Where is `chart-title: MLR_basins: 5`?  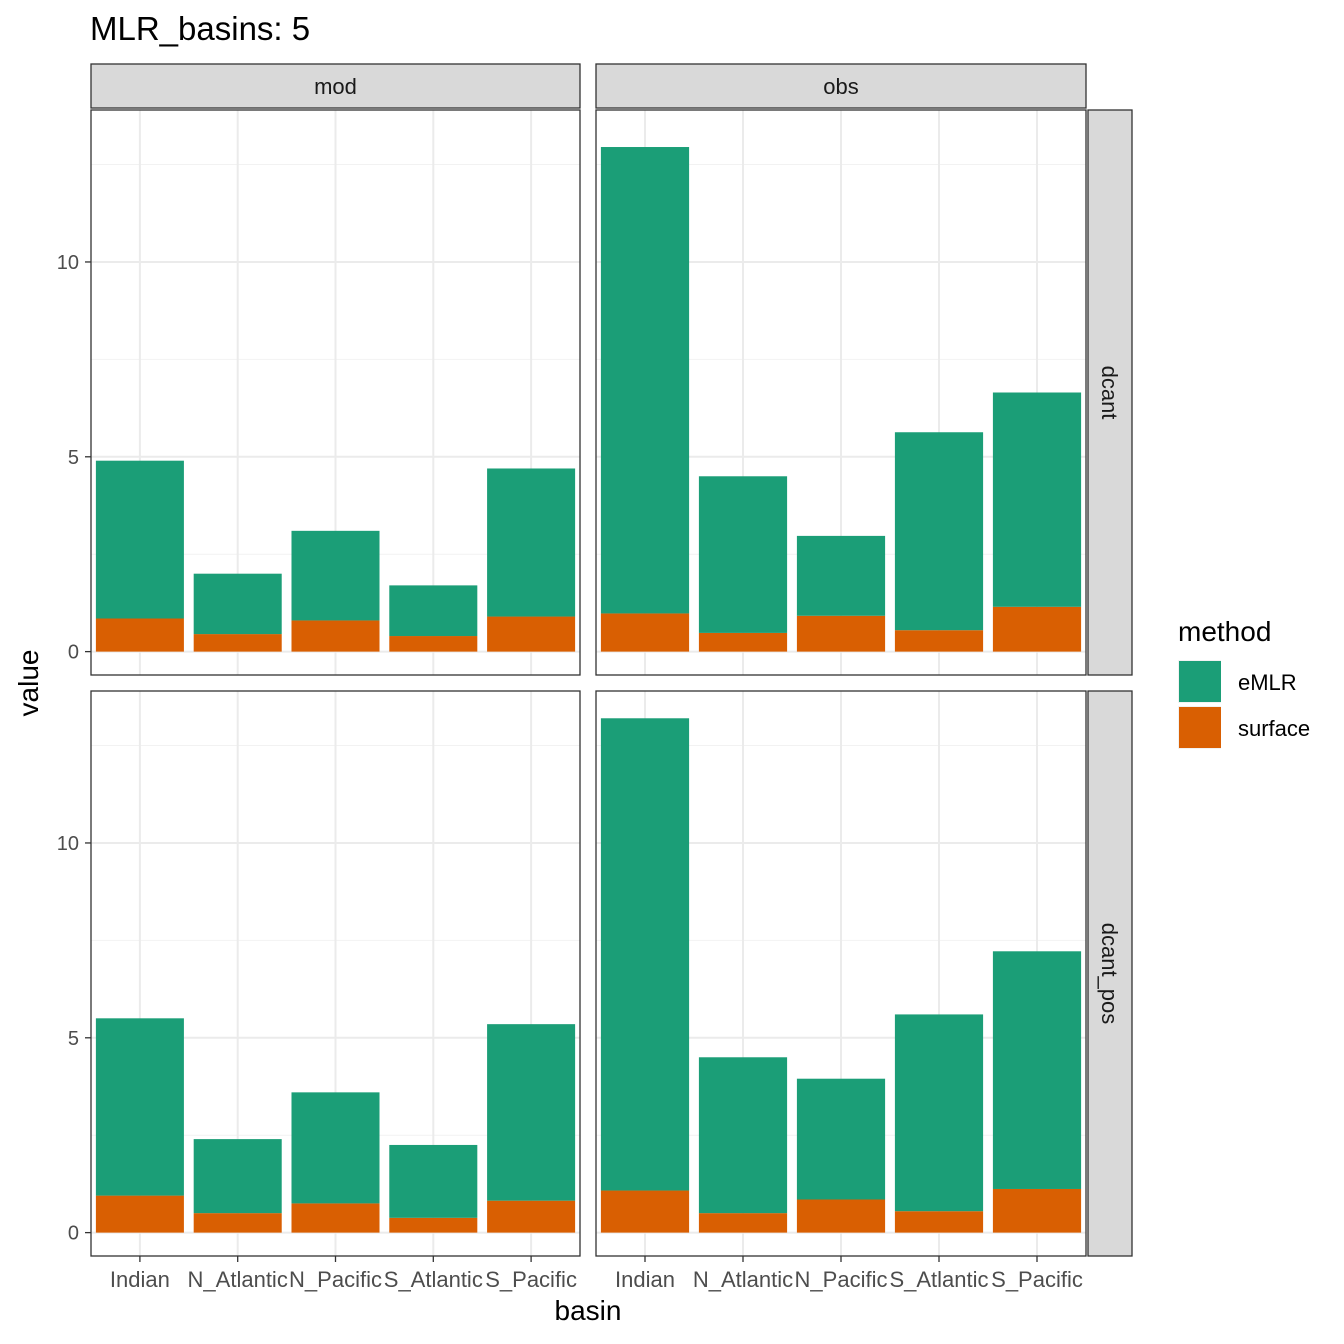 chart-title: MLR_basins: 5 is located at coordinates (200, 28).